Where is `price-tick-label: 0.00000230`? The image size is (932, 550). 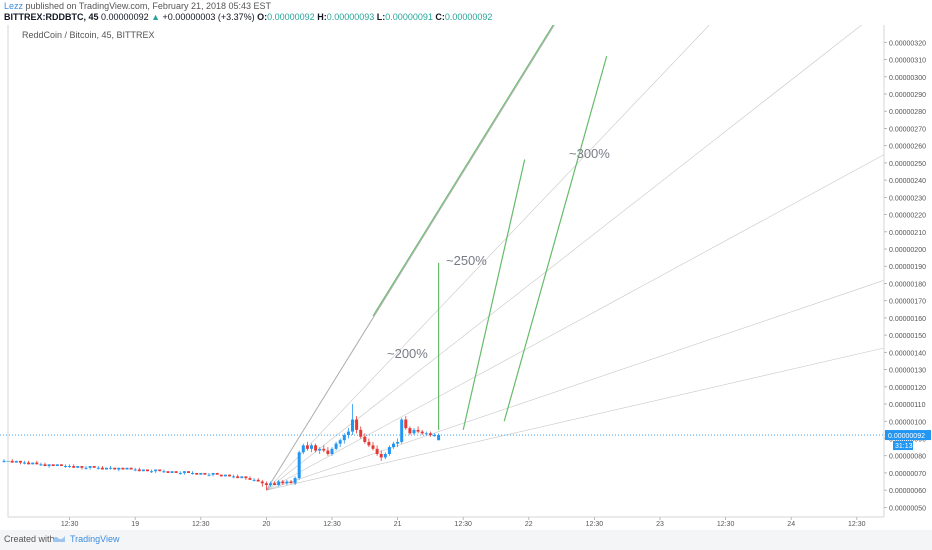
price-tick-label: 0.00000230 is located at coordinates (907, 198).